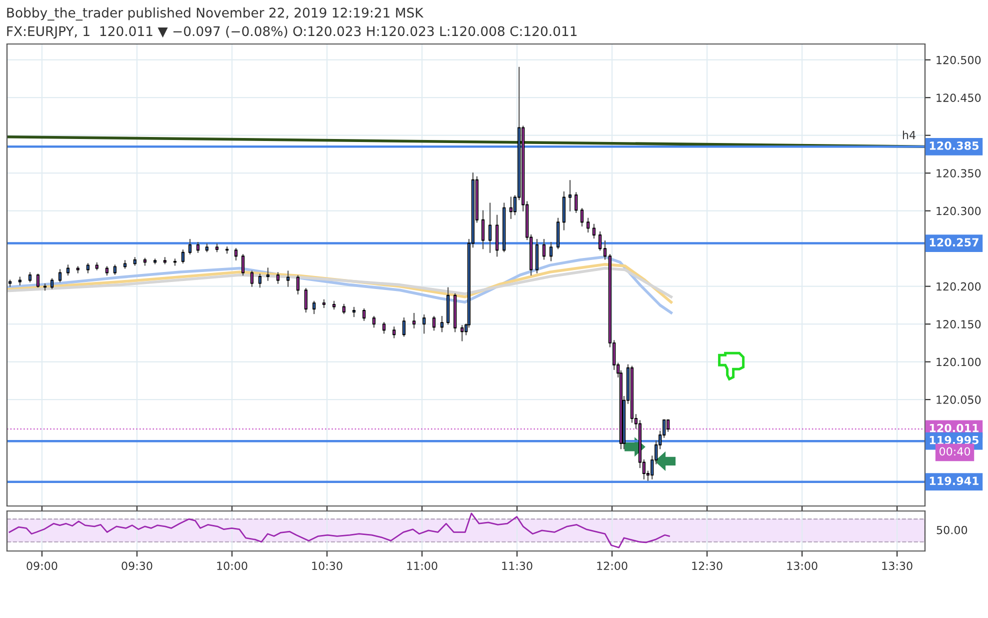 This screenshot has width=988, height=618. I want to click on y-tick-label: 120.450, so click(958, 98).